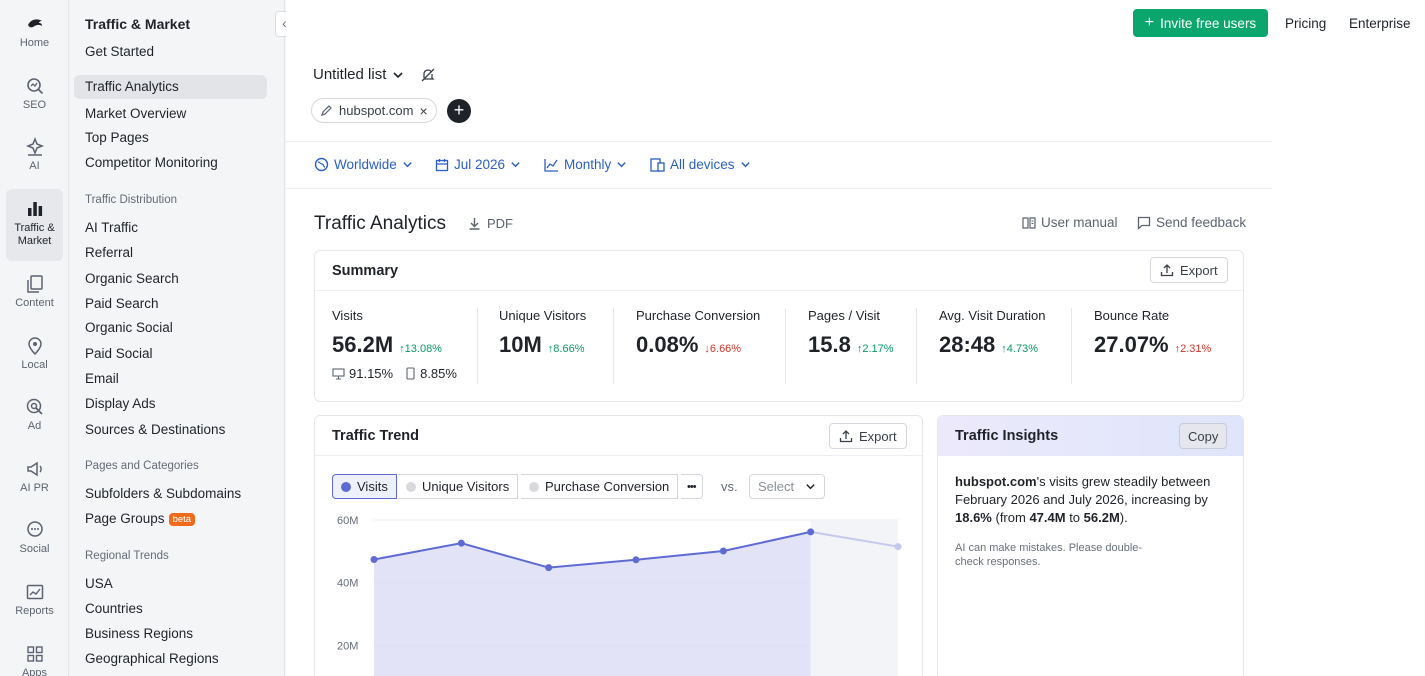 The width and height of the screenshot is (1425, 676). What do you see at coordinates (1007, 436) in the screenshot?
I see `insights-title: Traffic Insights` at bounding box center [1007, 436].